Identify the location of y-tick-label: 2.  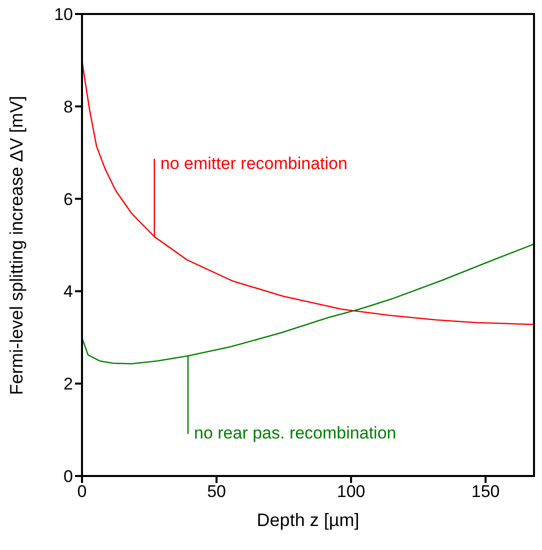
(68, 384).